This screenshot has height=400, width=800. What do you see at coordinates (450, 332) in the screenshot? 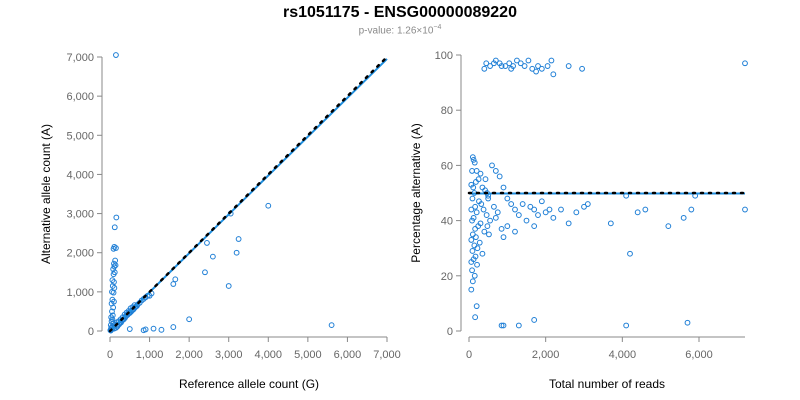
I see `panel2-y-tick-label: 0` at bounding box center [450, 332].